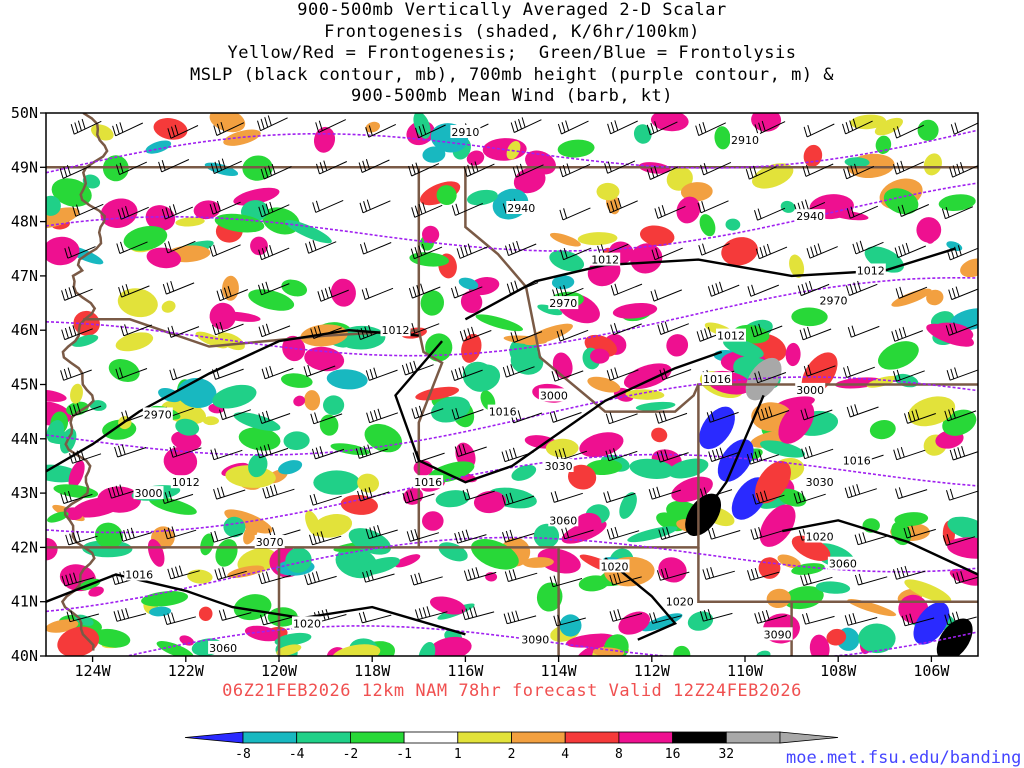  Describe the element at coordinates (904, 758) in the screenshot. I see `credit-url: moe.met.fsu.edu/banding` at that location.